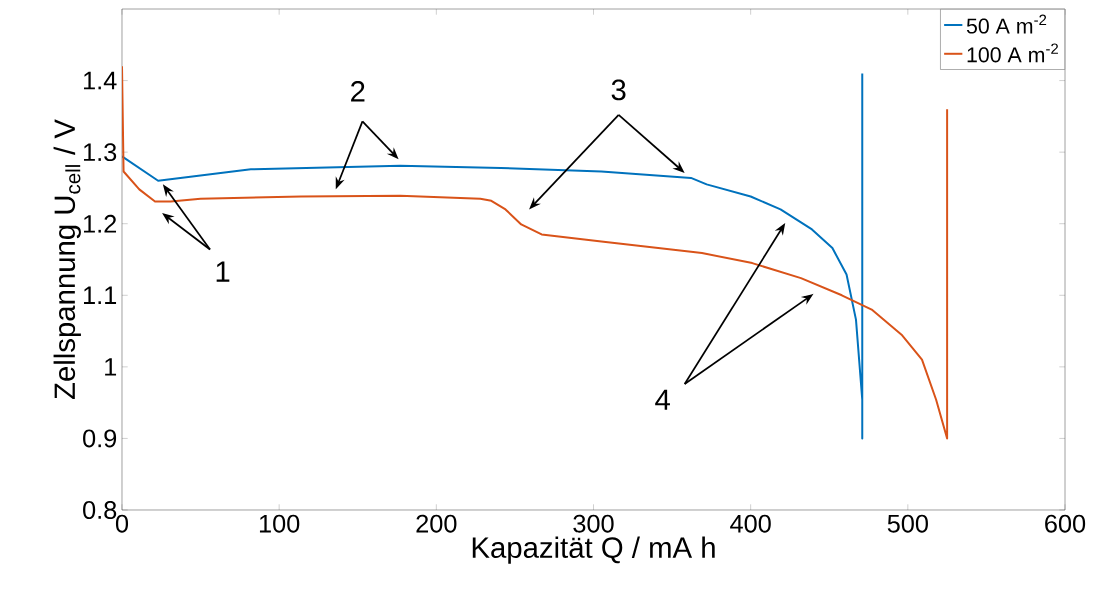  What do you see at coordinates (223, 271) in the screenshot?
I see `annotation: 1` at bounding box center [223, 271].